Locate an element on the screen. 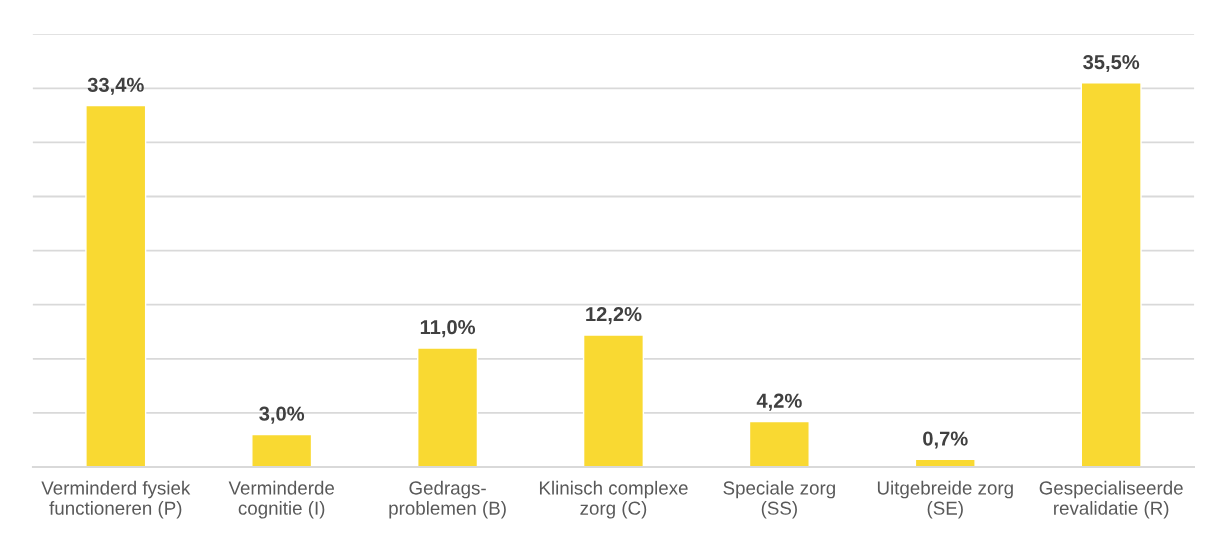 This screenshot has width=1216, height=543. x-tick-label: Gespecialiseerde revalidatie (R) is located at coordinates (1111, 499).